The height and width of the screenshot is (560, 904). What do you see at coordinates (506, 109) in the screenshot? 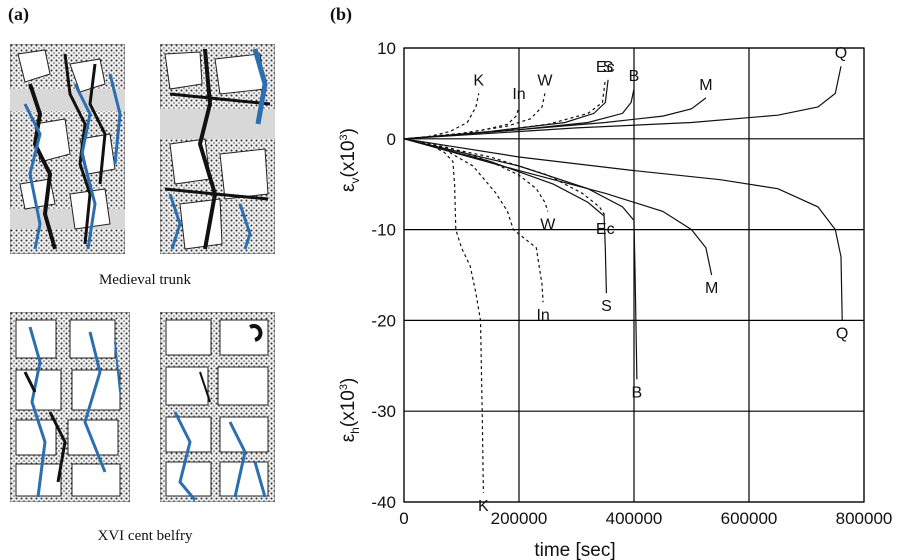
I see `series-S-v-line` at bounding box center [506, 109].